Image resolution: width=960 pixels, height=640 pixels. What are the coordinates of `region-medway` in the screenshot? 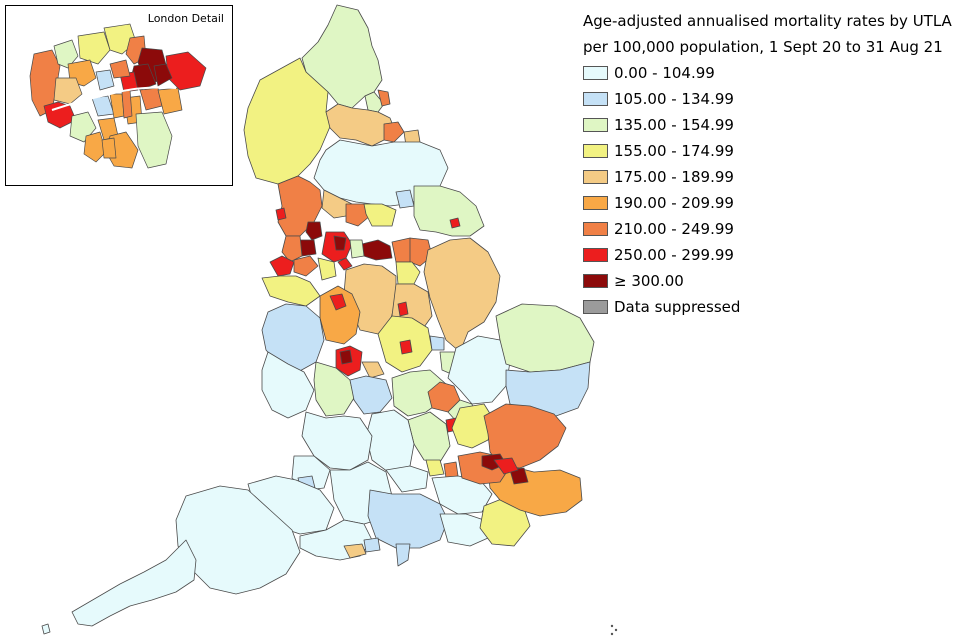 It's located at (519, 476).